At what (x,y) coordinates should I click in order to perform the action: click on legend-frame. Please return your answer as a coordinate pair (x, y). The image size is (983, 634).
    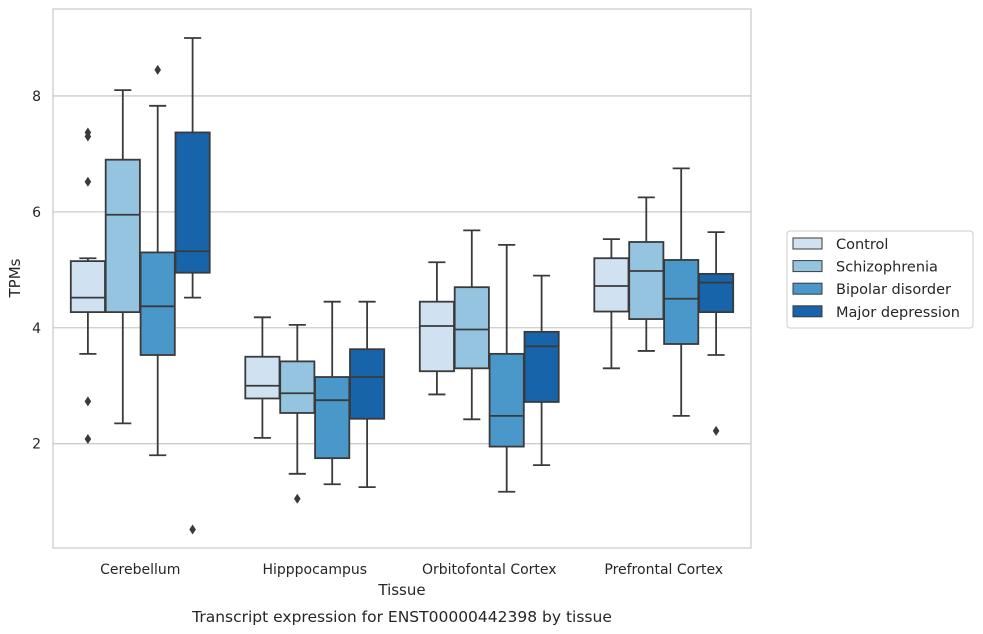
    Looking at the image, I should click on (880, 279).